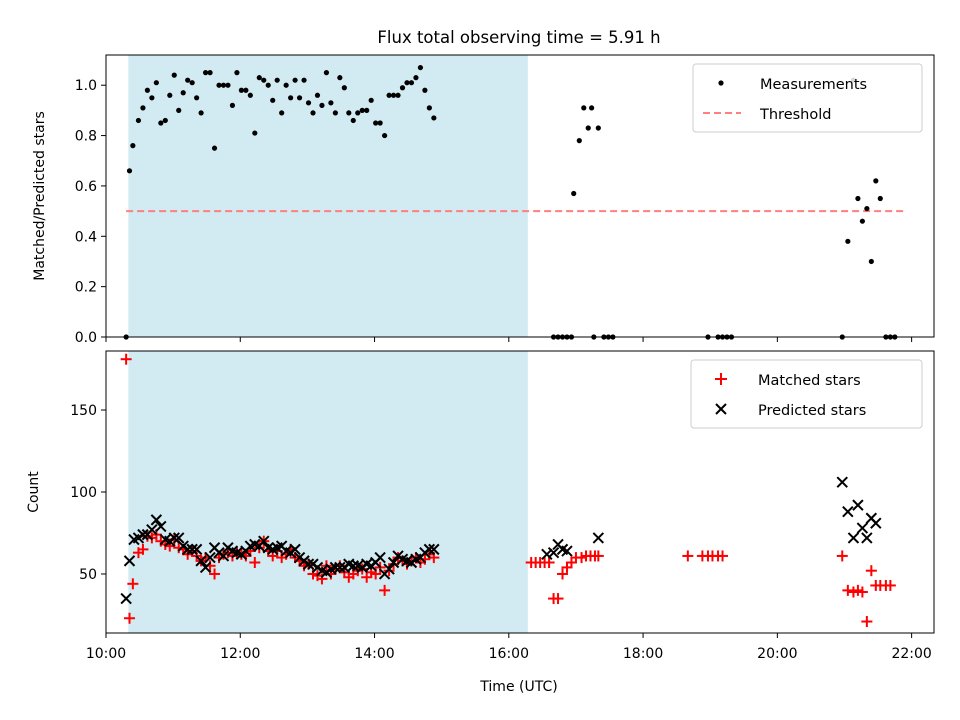  Describe the element at coordinates (83, 493) in the screenshot. I see `bottom-y-tick-label: 100` at that location.